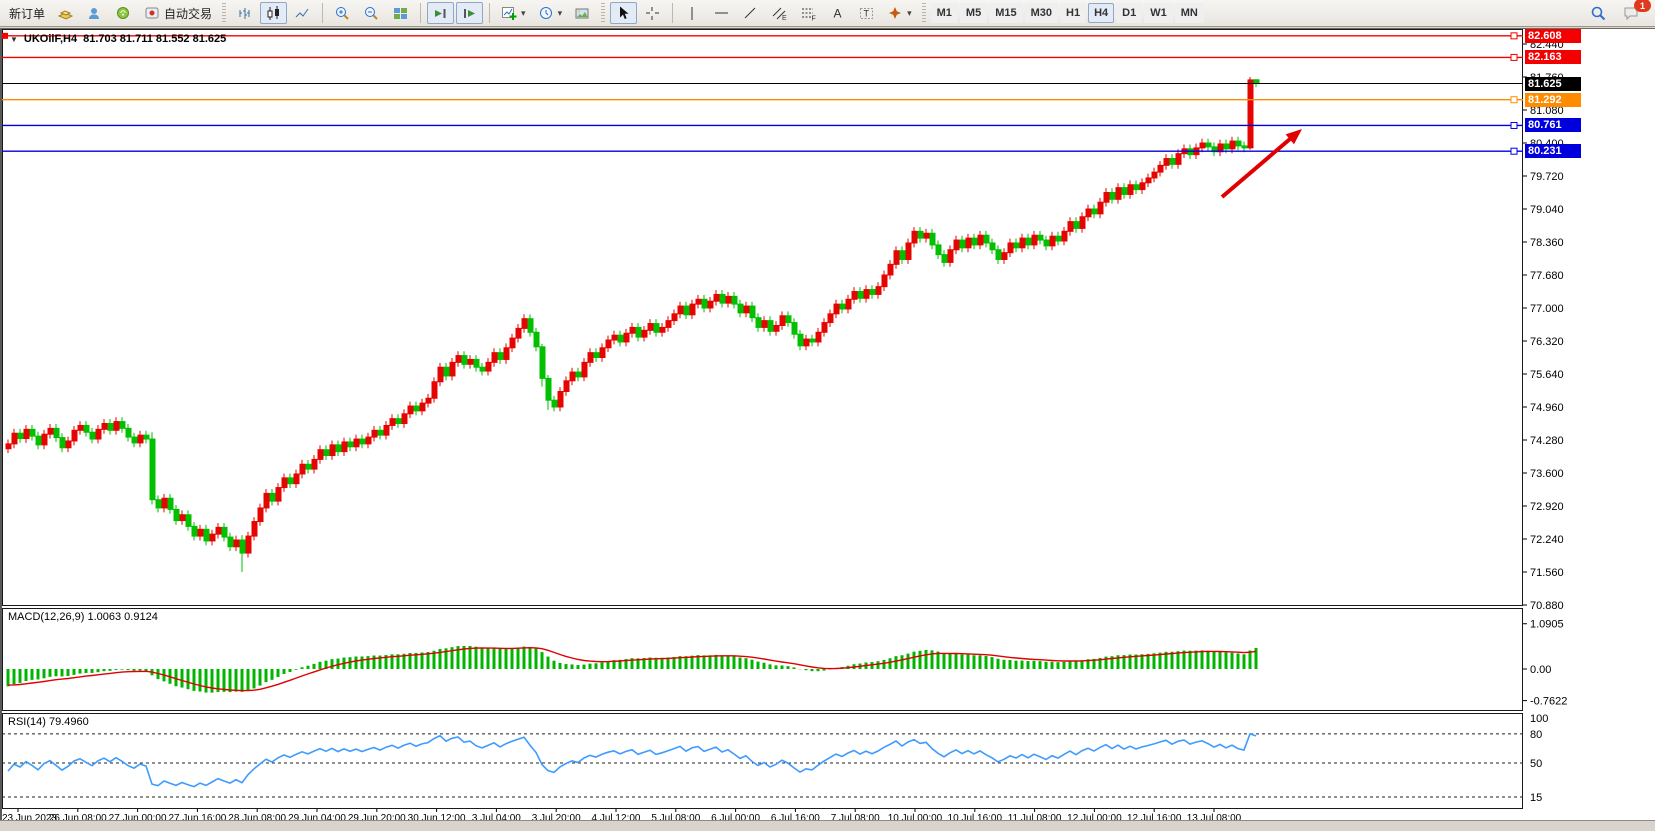 Image resolution: width=1655 pixels, height=831 pixels. I want to click on fibonacci-button: F, so click(808, 13).